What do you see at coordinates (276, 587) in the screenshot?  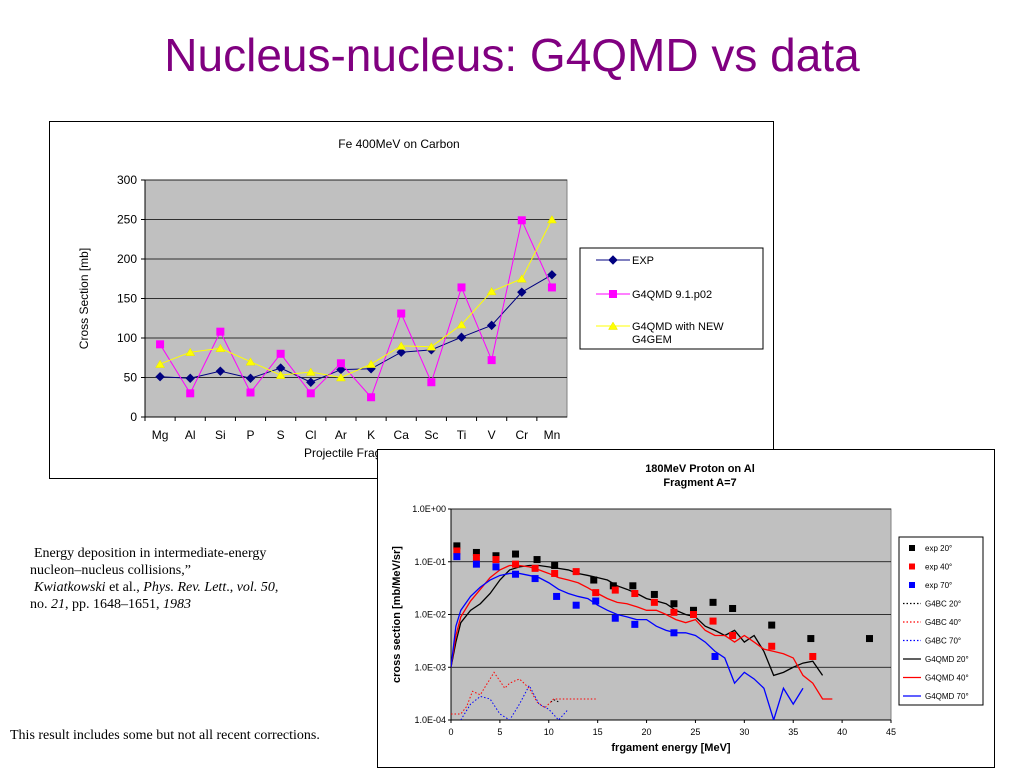 I see `citation-sep2: ,` at bounding box center [276, 587].